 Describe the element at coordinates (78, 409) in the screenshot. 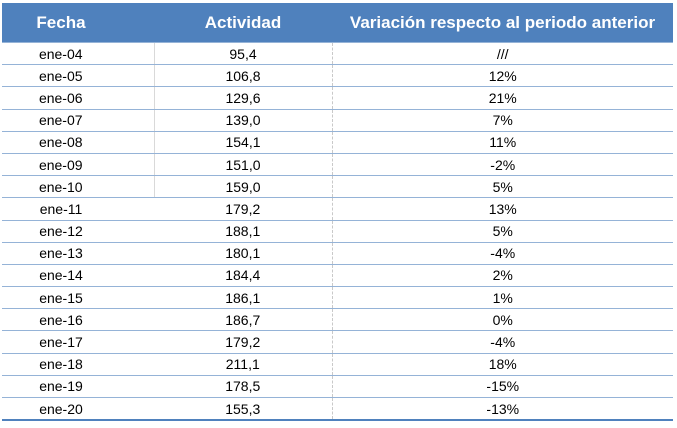

I see `cell-fecha: ene-20` at that location.